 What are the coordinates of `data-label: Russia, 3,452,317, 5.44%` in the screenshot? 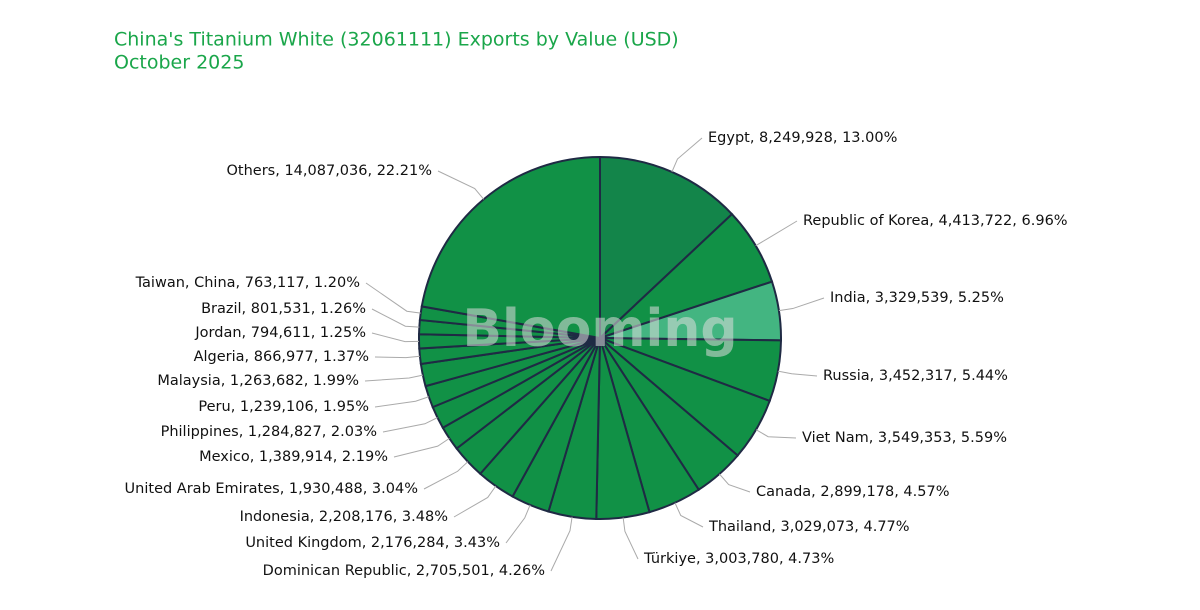 It's located at (915, 376).